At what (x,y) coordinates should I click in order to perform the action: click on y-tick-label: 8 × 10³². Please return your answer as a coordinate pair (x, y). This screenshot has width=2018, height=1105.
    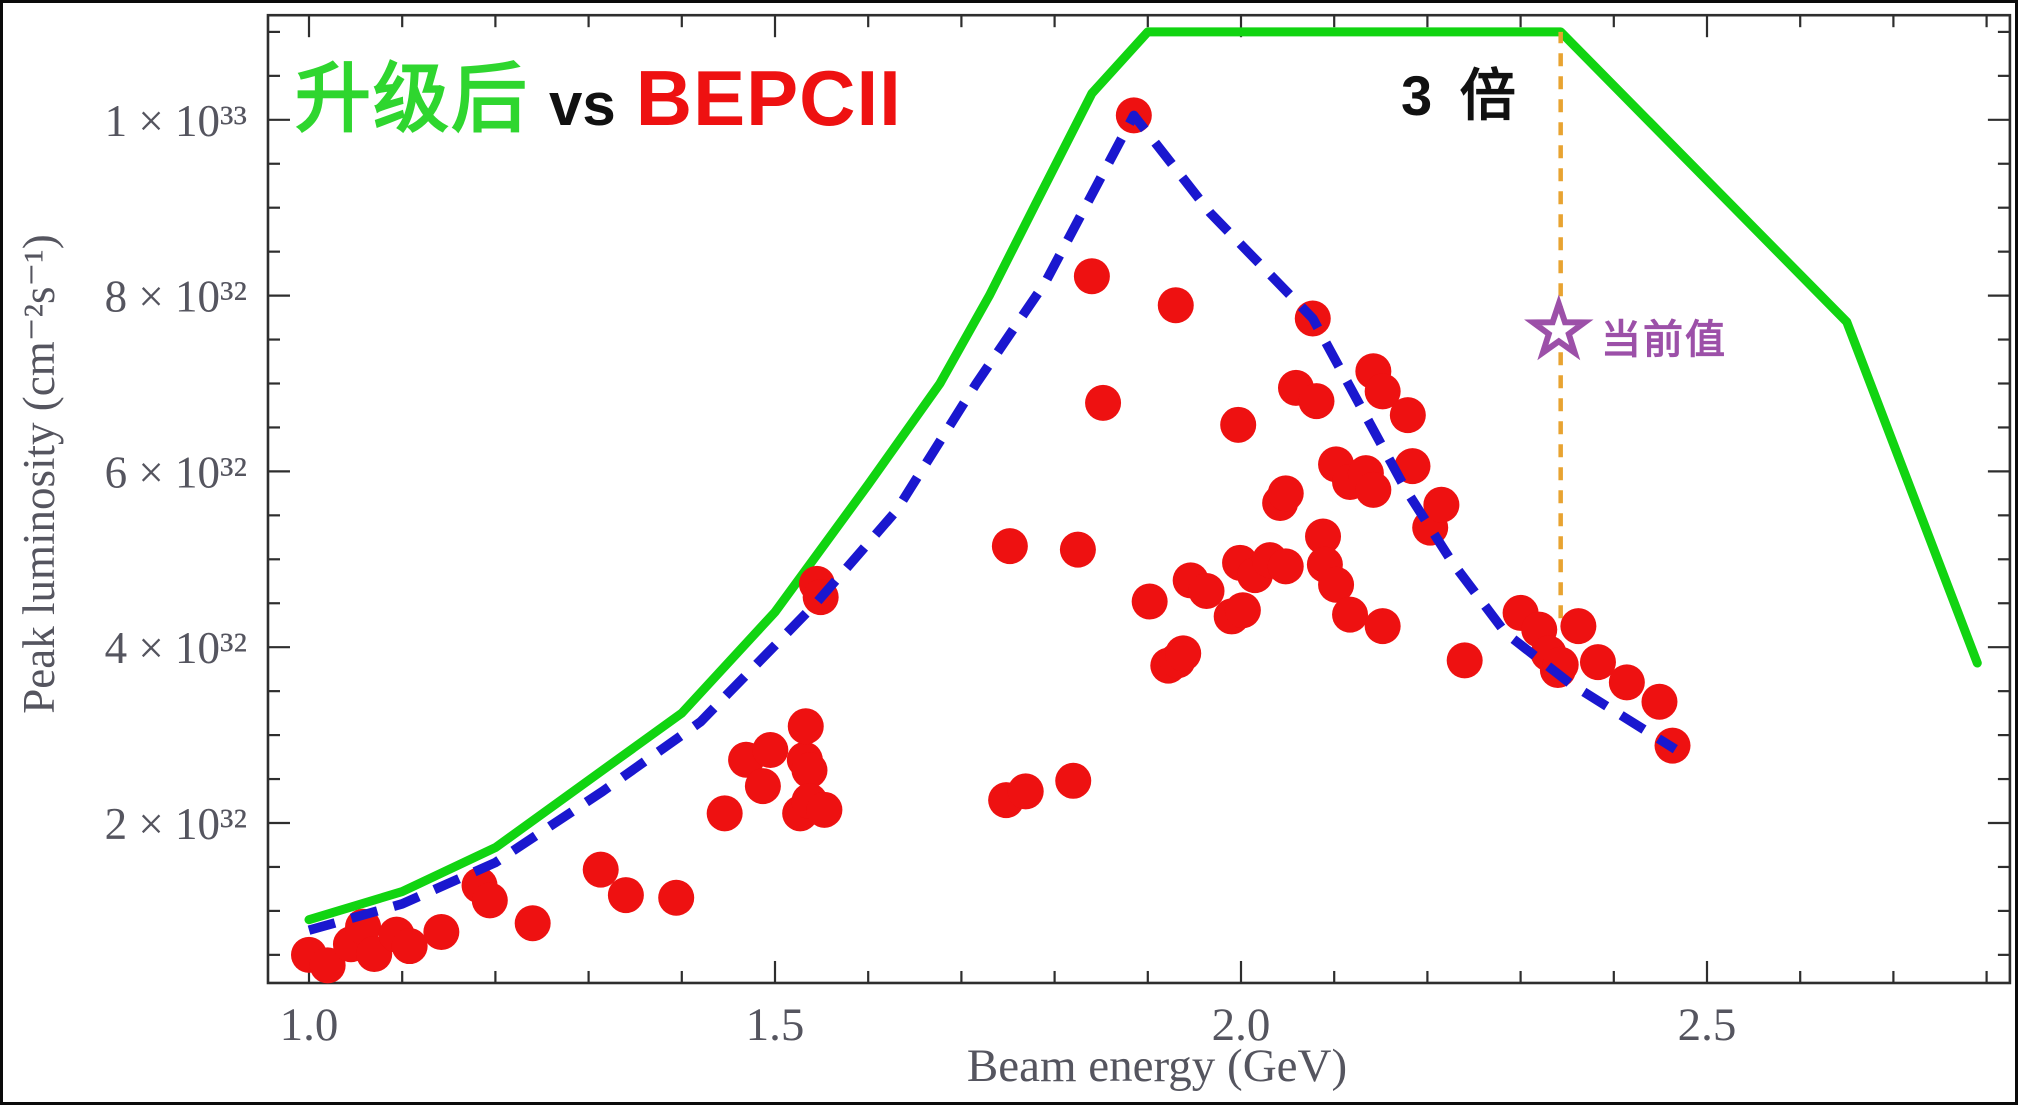
    Looking at the image, I should click on (176, 297).